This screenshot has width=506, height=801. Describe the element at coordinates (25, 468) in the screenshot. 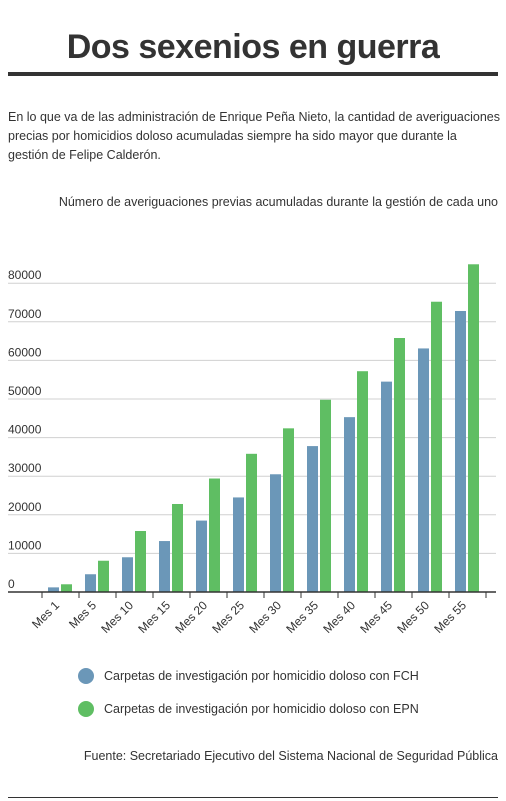

I see `y-tick-label: 30000` at that location.